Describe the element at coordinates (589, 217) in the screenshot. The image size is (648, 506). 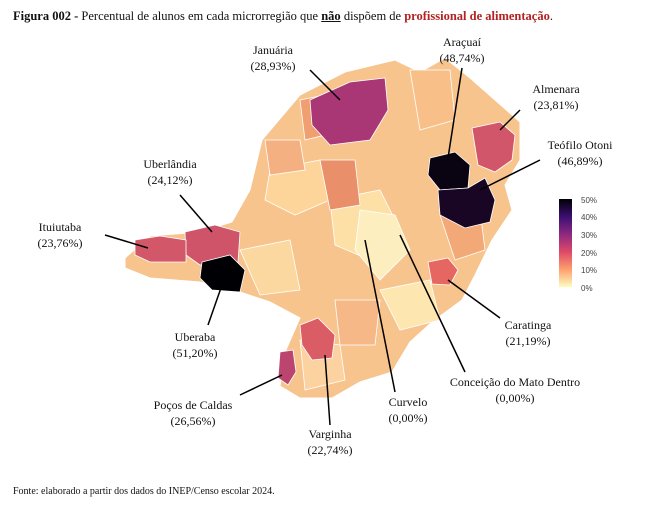
I see `legend-tick: 40%` at that location.